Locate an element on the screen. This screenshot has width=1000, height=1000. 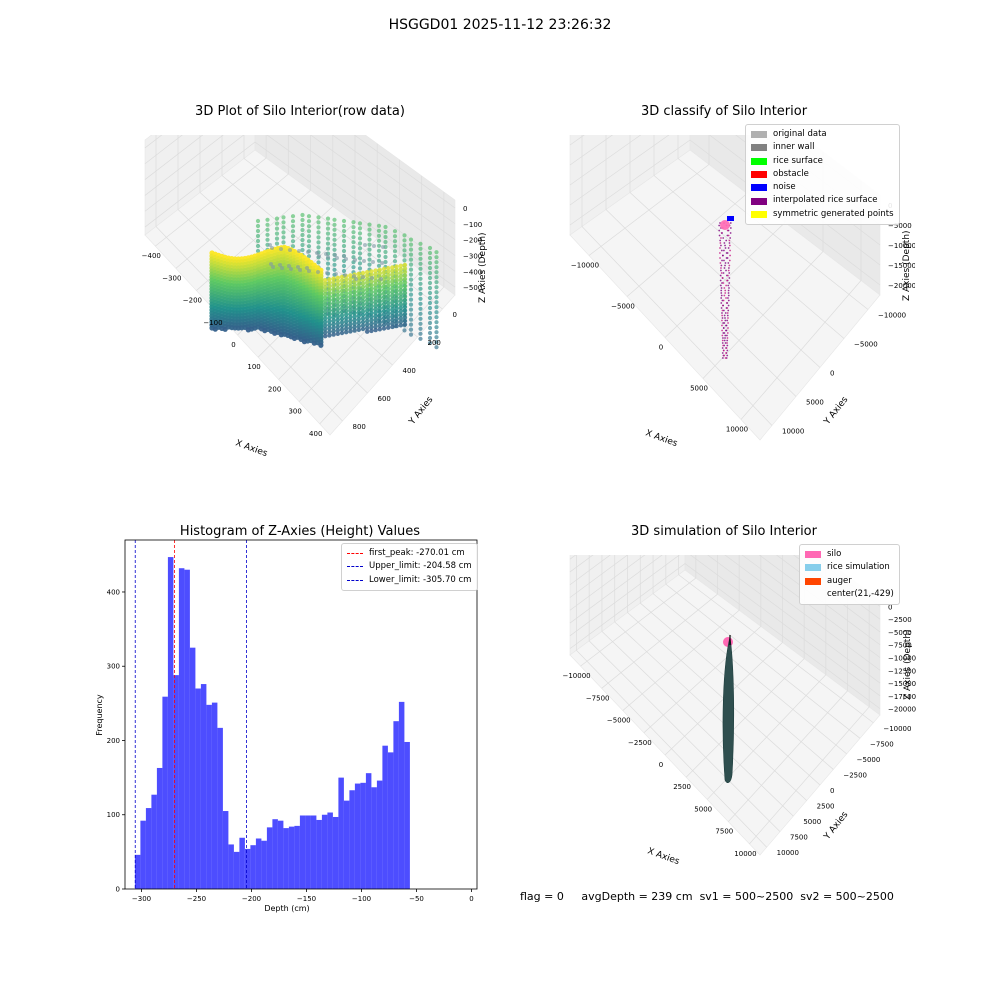
simulation-shapes is located at coordinates (728, 709).